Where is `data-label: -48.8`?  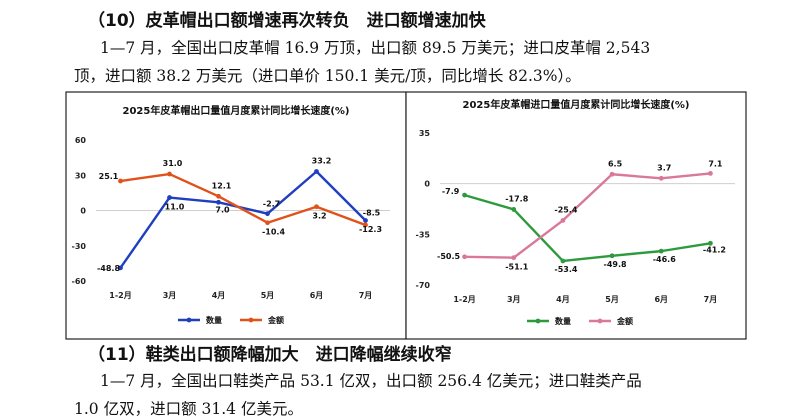 data-label: -48.8 is located at coordinates (108, 268).